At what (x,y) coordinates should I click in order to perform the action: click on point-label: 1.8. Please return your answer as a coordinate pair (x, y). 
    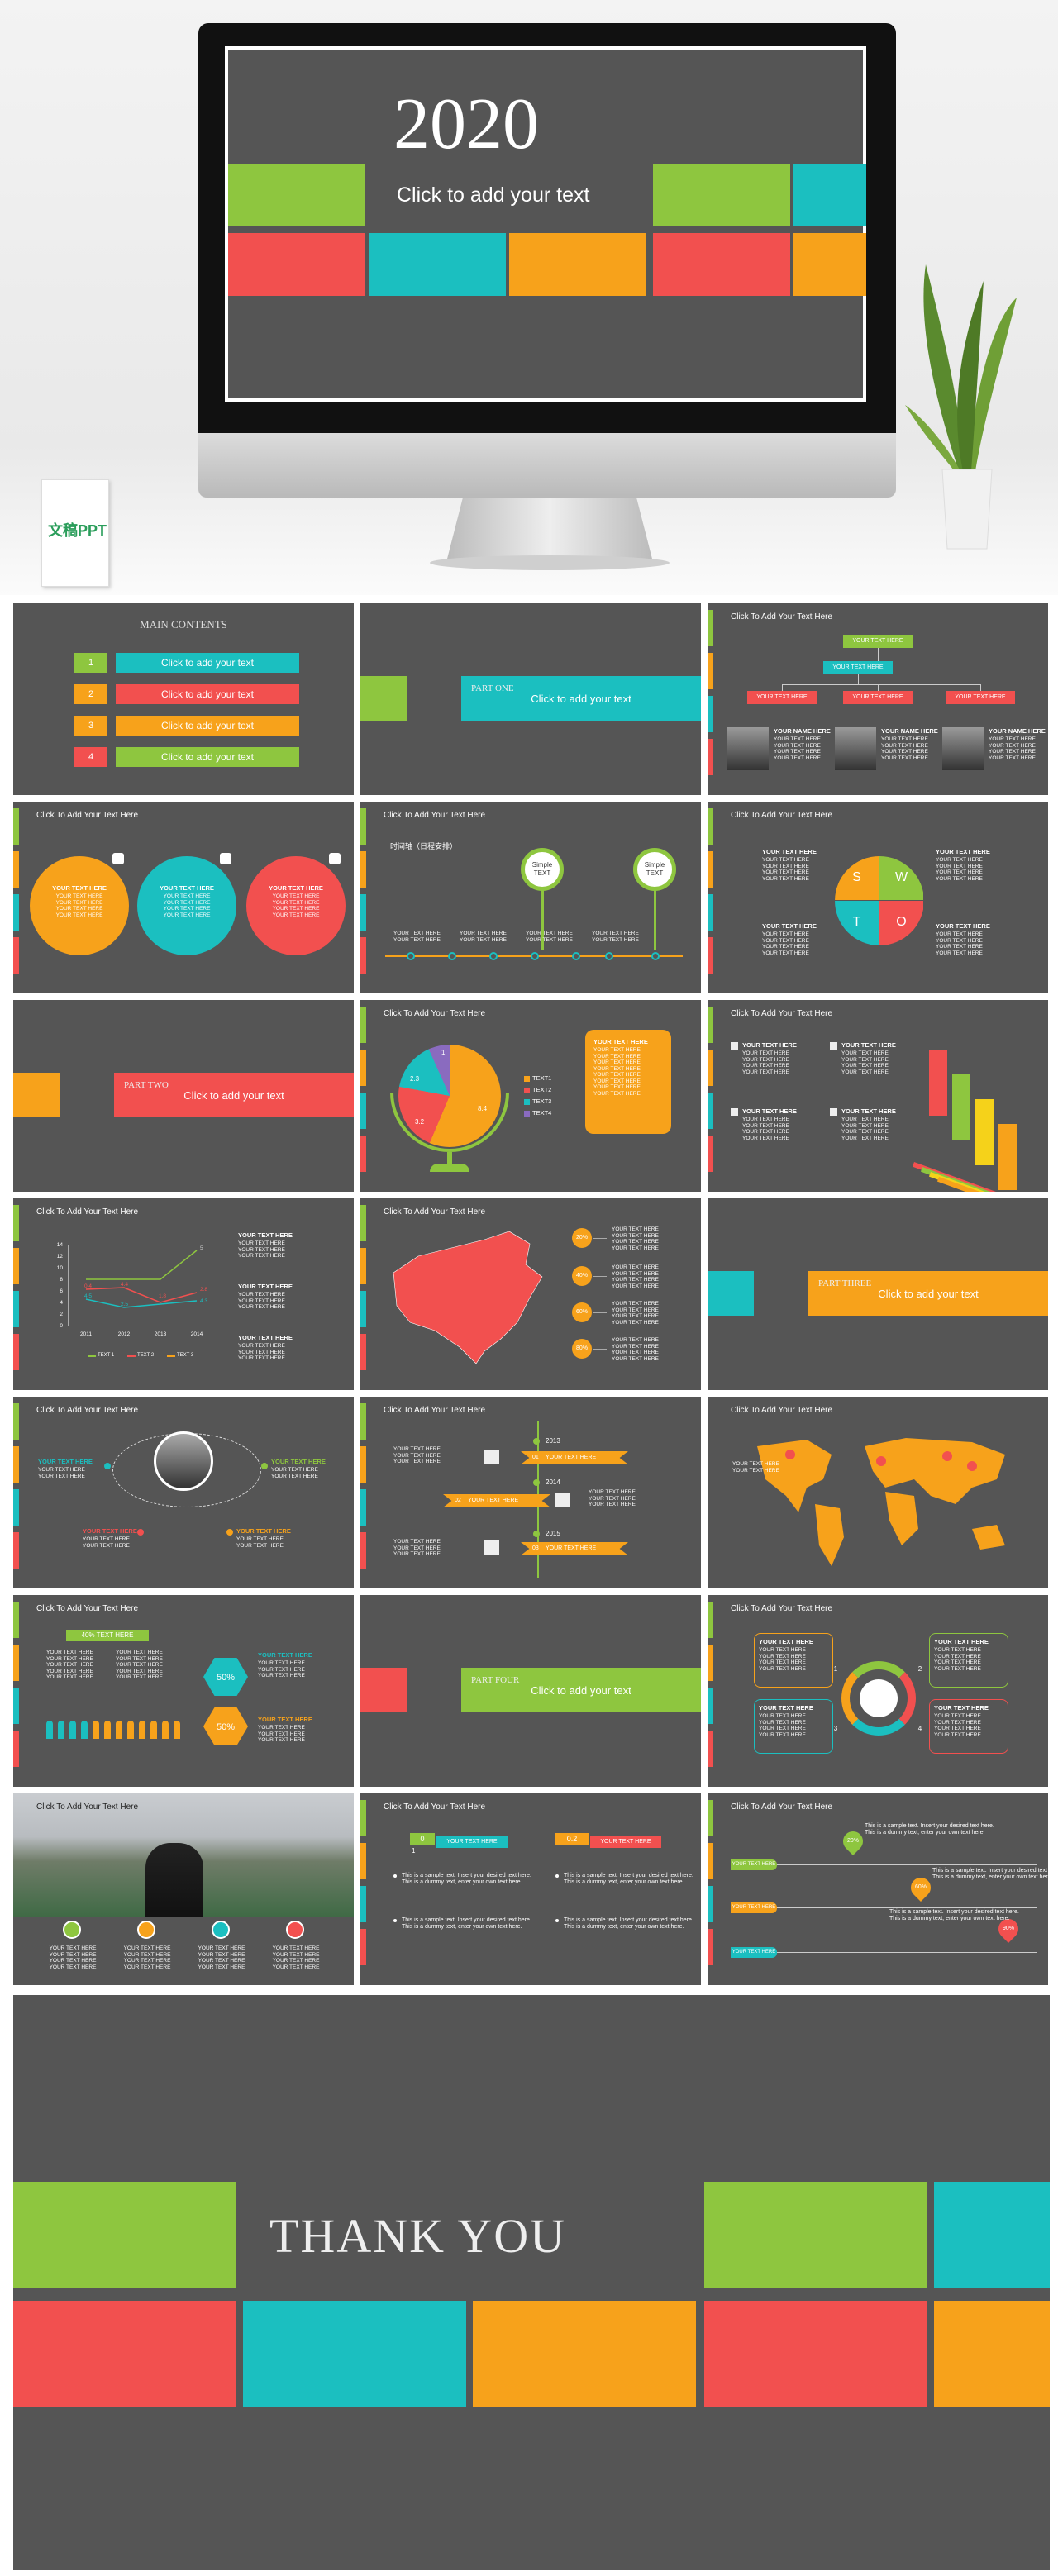
    Looking at the image, I should click on (163, 1296).